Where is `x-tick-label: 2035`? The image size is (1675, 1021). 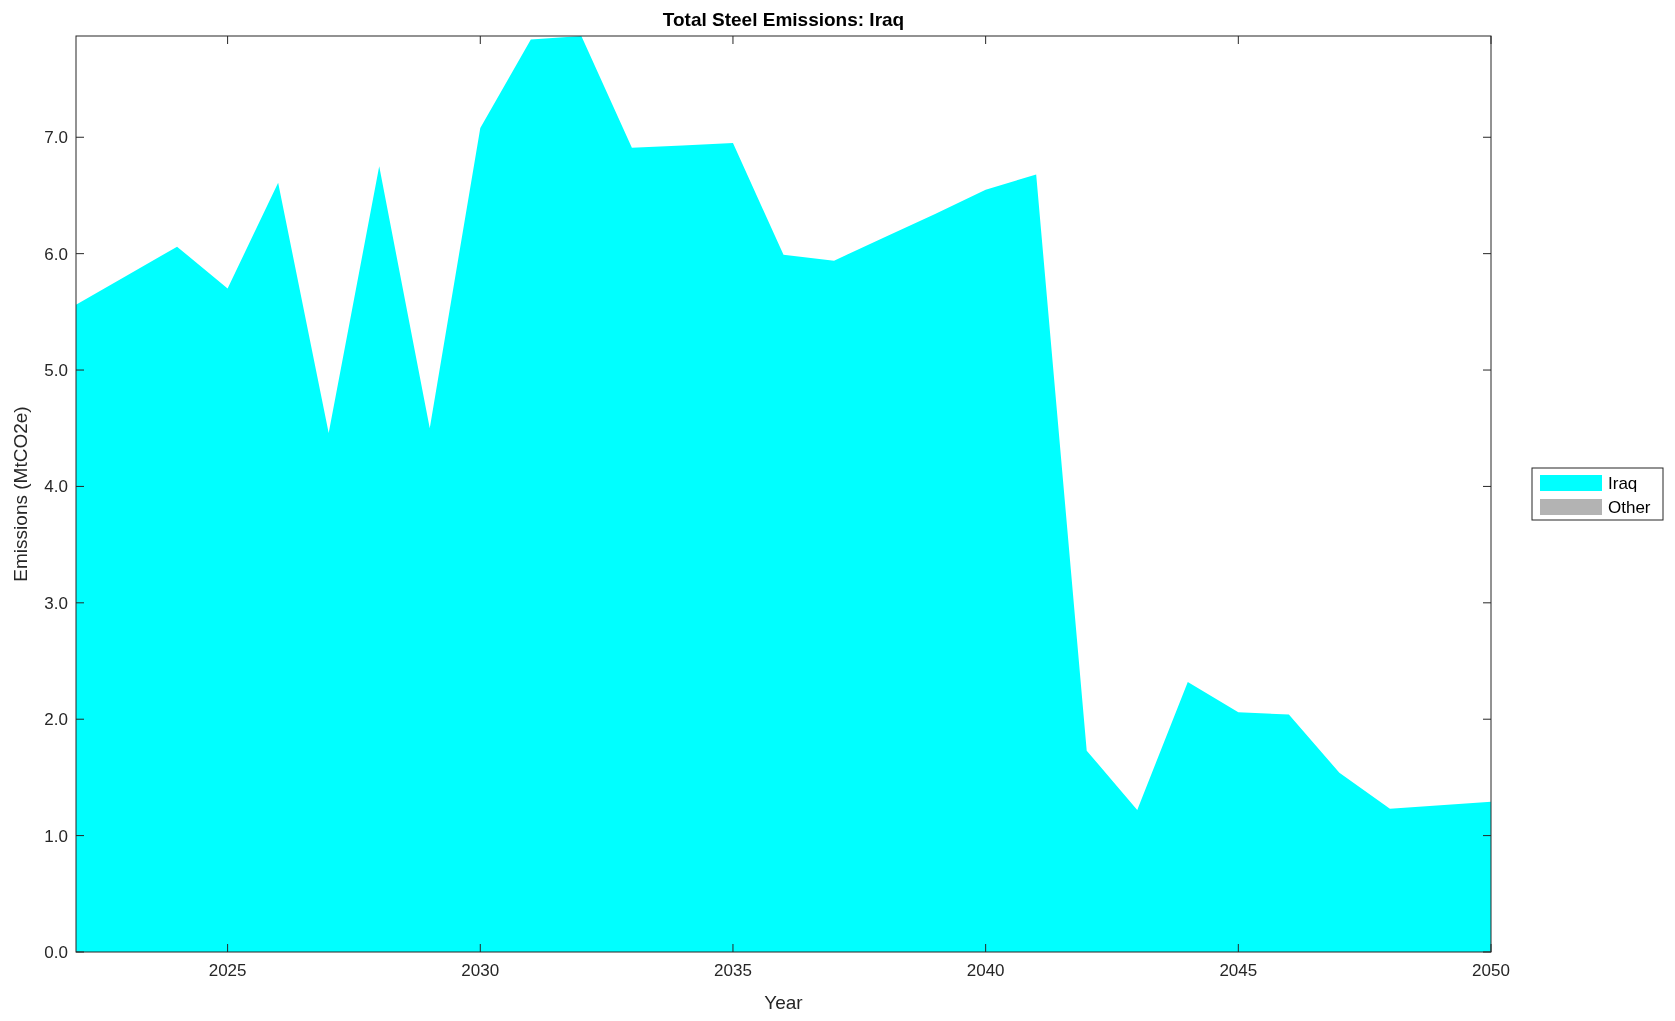
x-tick-label: 2035 is located at coordinates (733, 970).